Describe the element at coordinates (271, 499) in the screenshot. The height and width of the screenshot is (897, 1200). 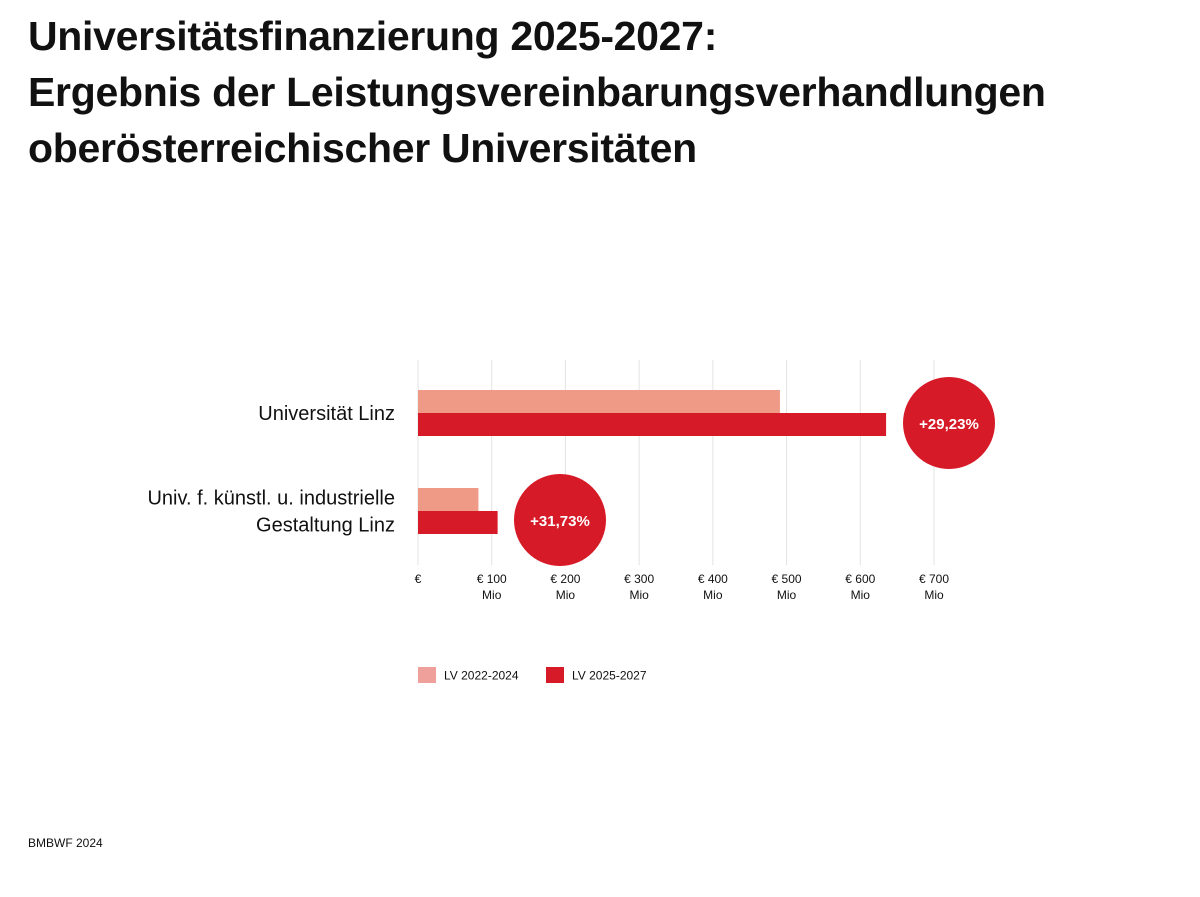
I see `category-label: Univ. f. künstl. u. industrielle` at that location.